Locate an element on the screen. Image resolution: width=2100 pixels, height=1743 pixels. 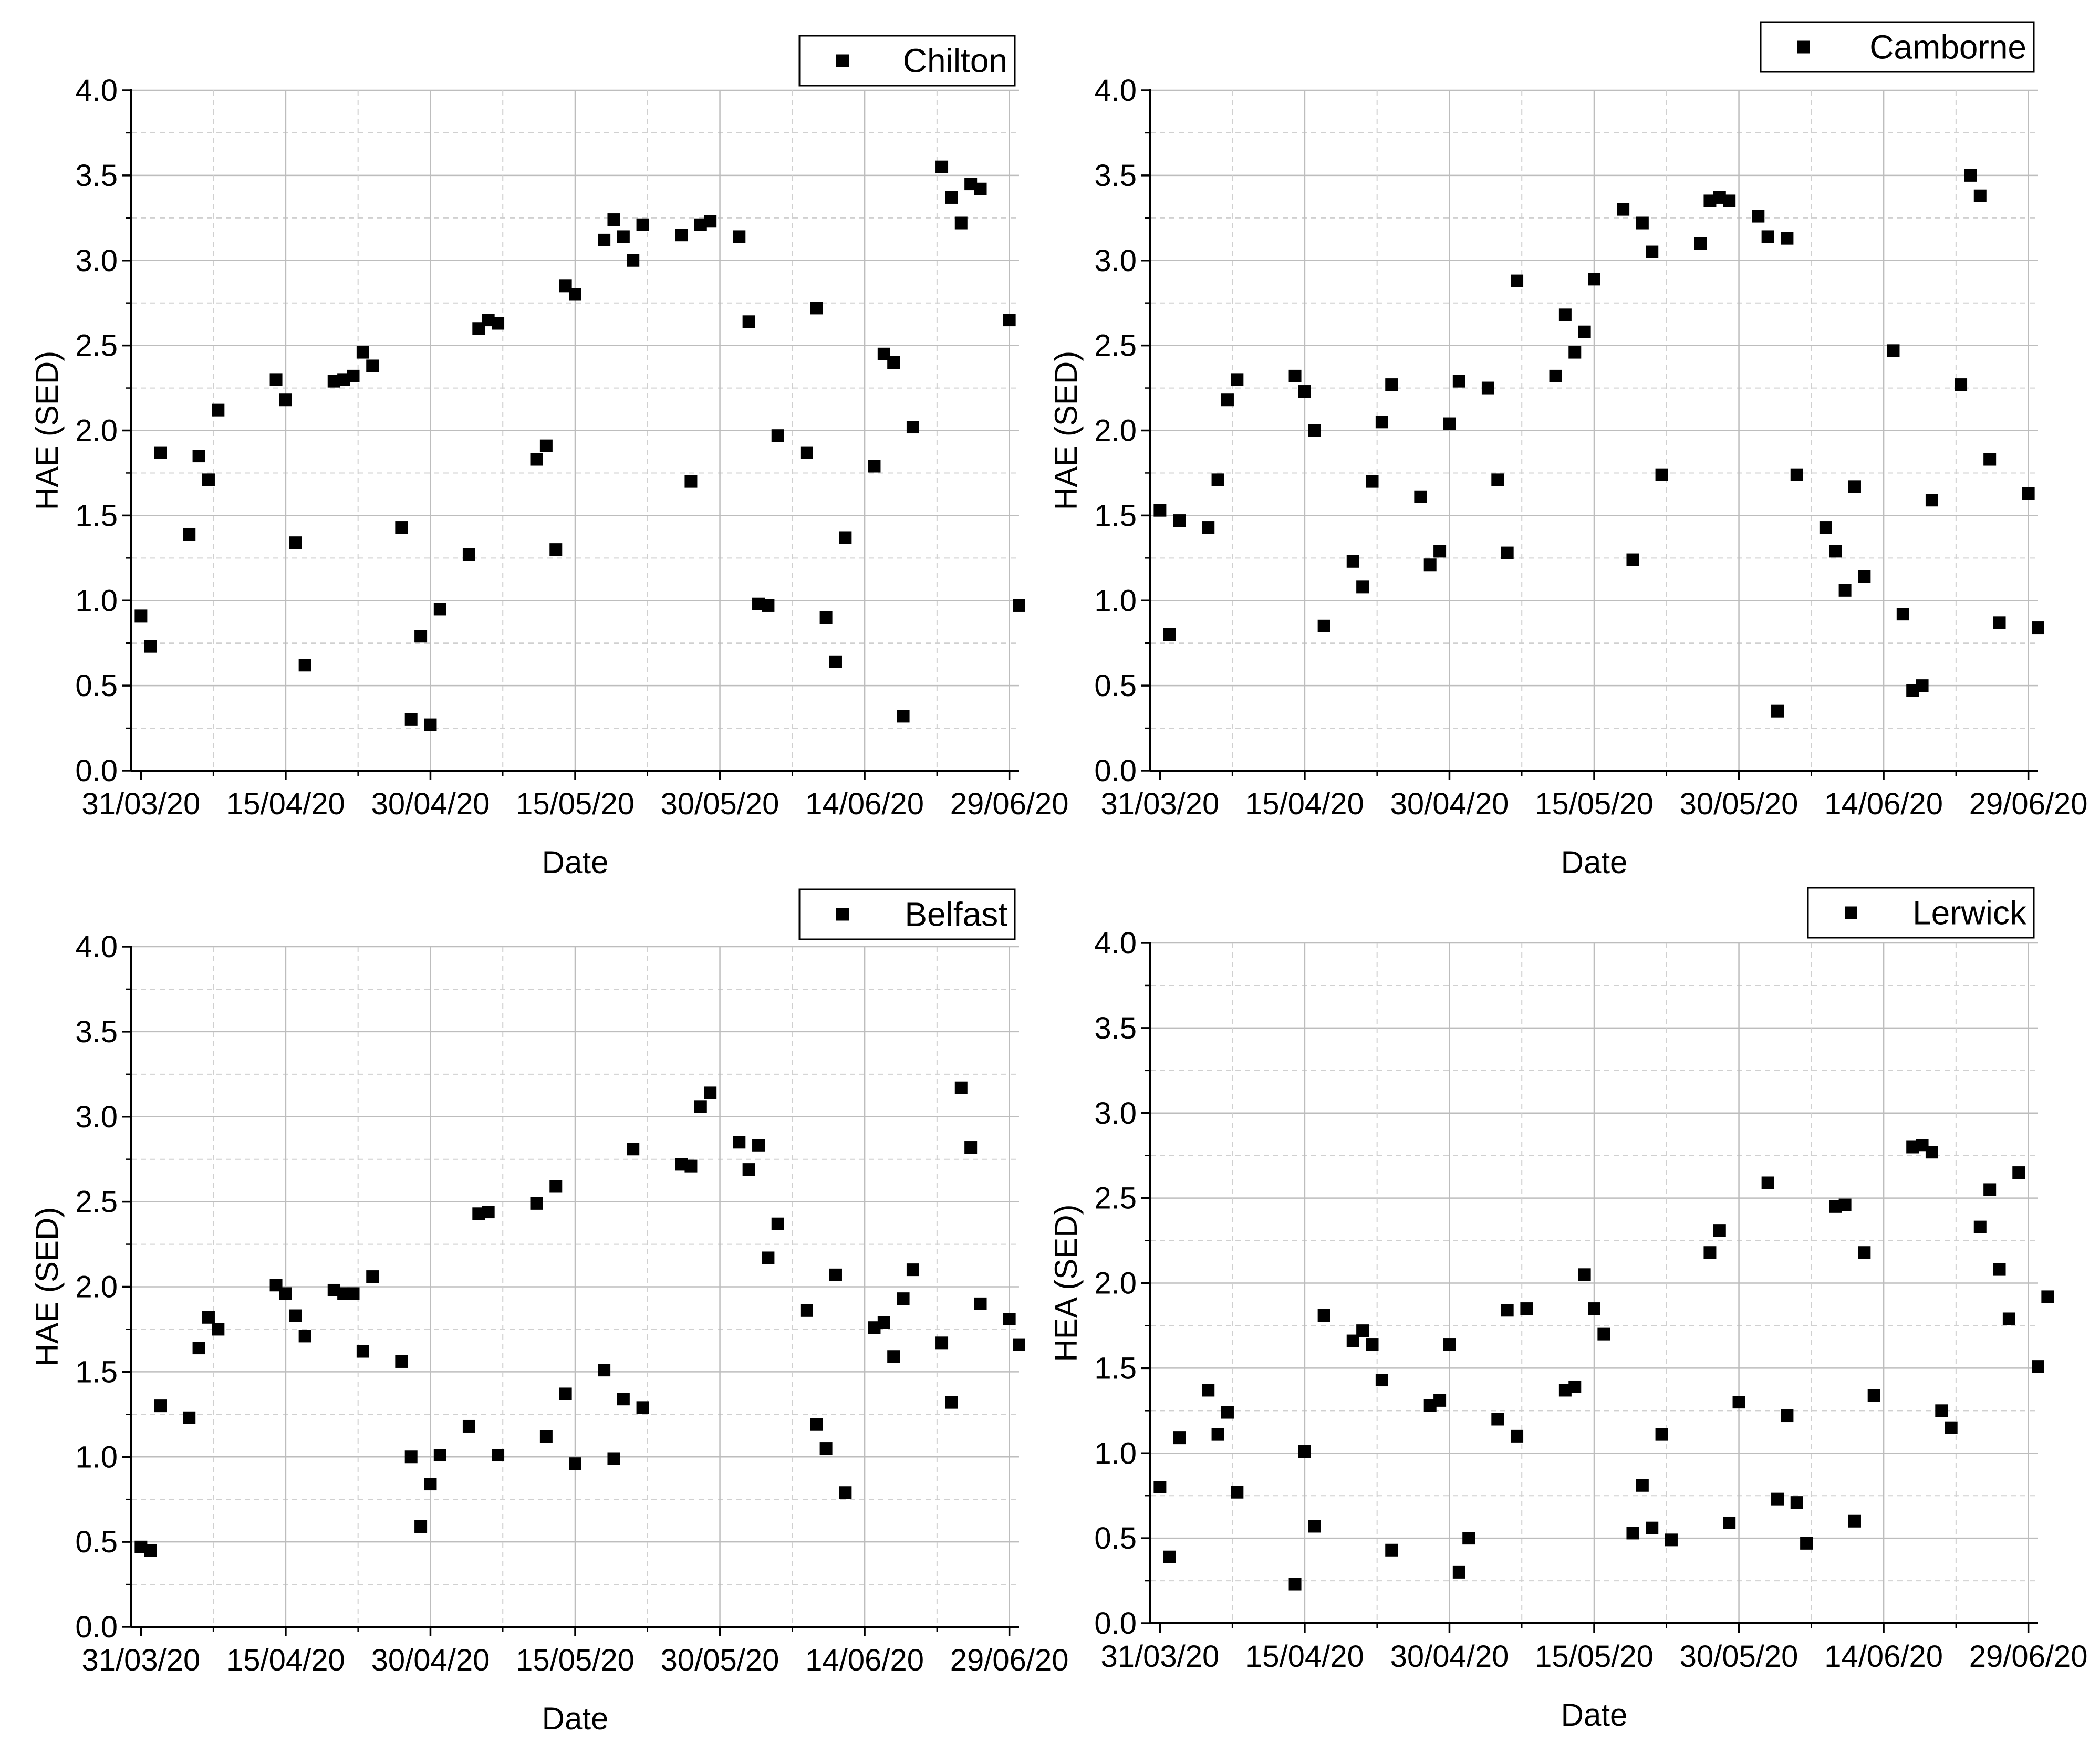
x-tick-label: 15/05/20 is located at coordinates (576, 1660).